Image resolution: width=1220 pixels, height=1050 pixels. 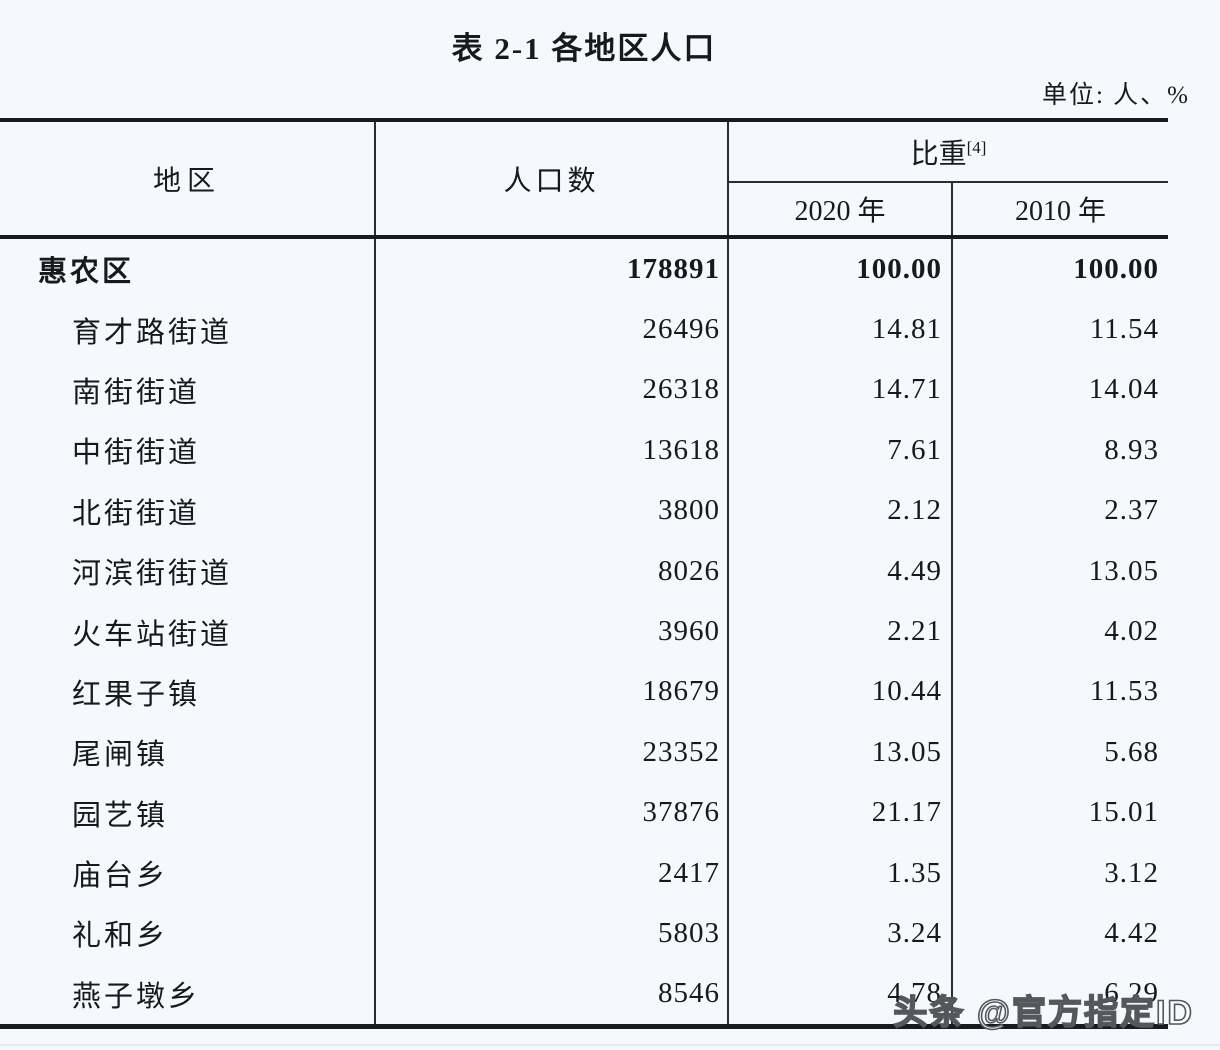 What do you see at coordinates (841, 752) in the screenshot?
I see `cell-share-2020: 13.05` at bounding box center [841, 752].